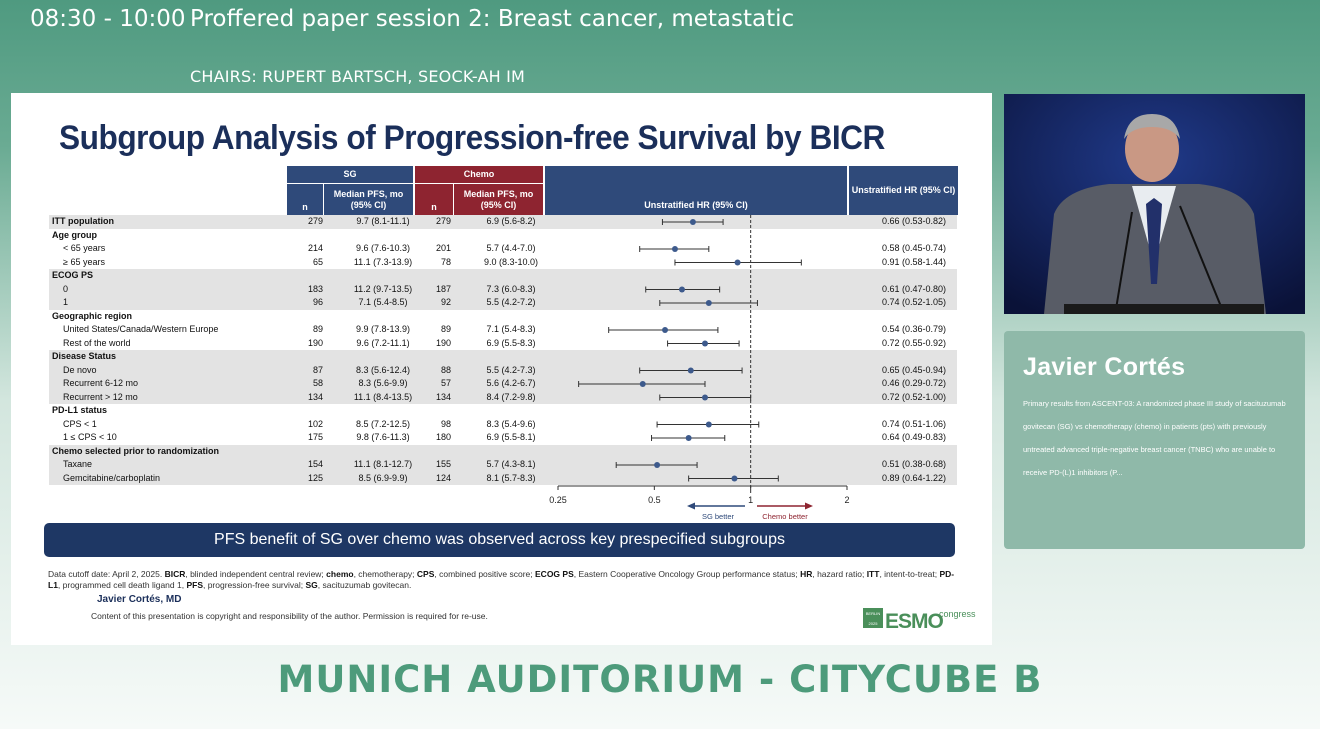 This screenshot has width=1320, height=729. Describe the element at coordinates (914, 342) in the screenshot. I see `hr-value-cell: 0.72 (0.55-0.92)` at that location.